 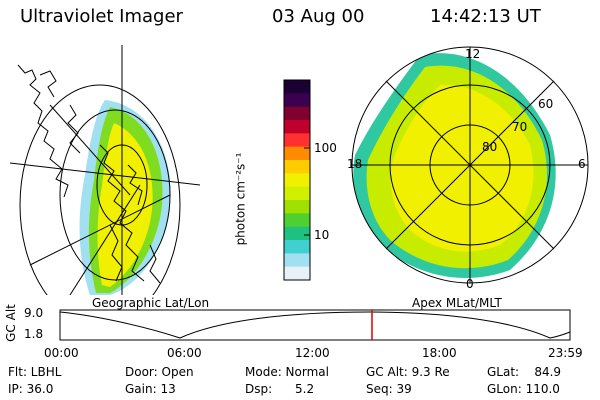 I want to click on timeline-xtick-0600: 06:00, so click(x=184, y=353).